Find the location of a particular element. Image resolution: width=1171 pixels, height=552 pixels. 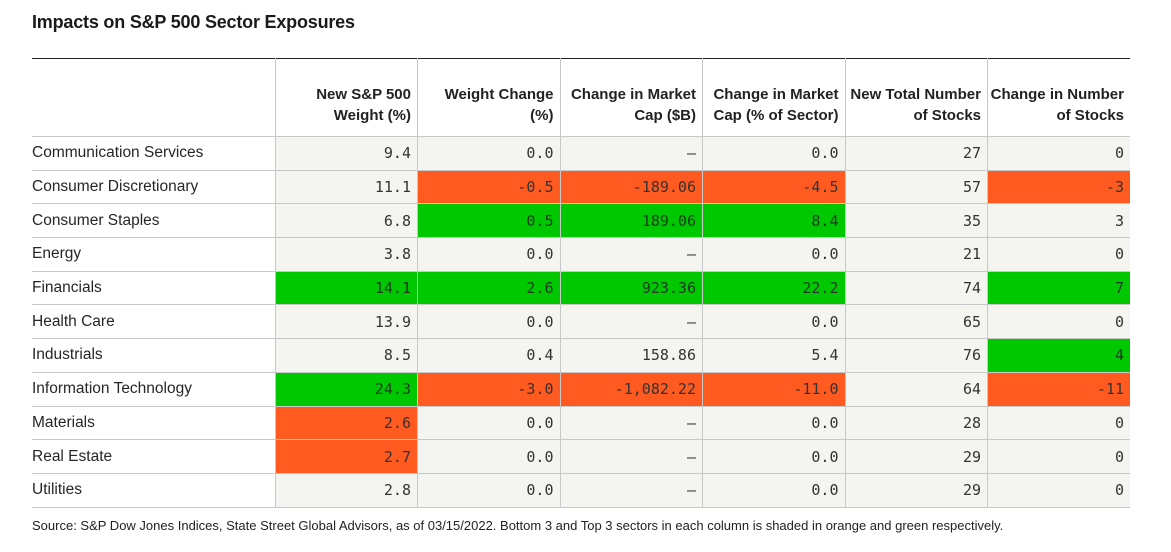

table-cell: 74 is located at coordinates (916, 288).